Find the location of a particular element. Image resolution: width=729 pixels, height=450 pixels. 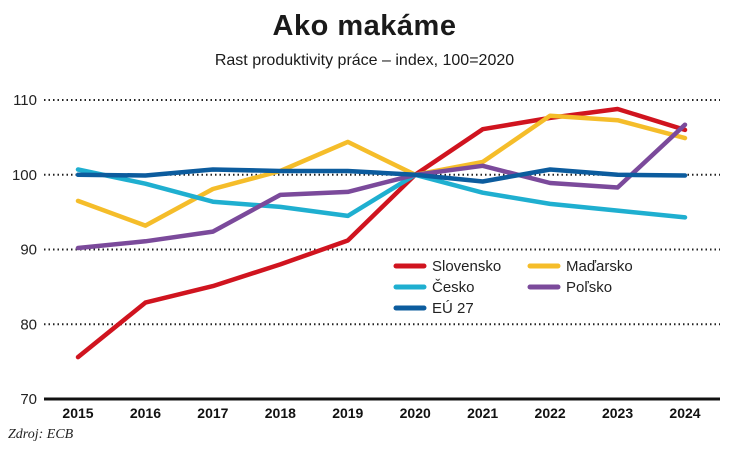

x-tick-label: 2022 is located at coordinates (550, 413).